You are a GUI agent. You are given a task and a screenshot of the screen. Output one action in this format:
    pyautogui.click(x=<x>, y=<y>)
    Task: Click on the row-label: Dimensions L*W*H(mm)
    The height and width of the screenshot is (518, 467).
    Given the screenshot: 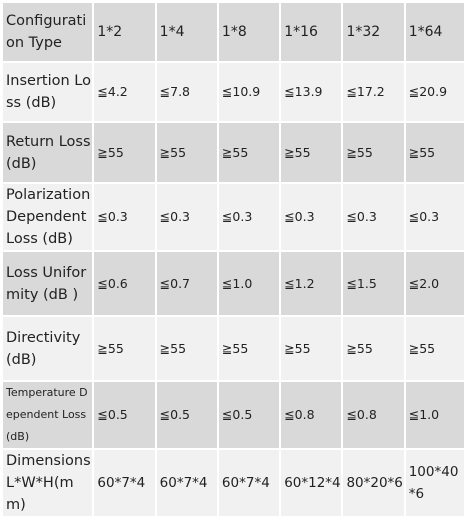 What is the action you would take?
    pyautogui.click(x=48, y=483)
    